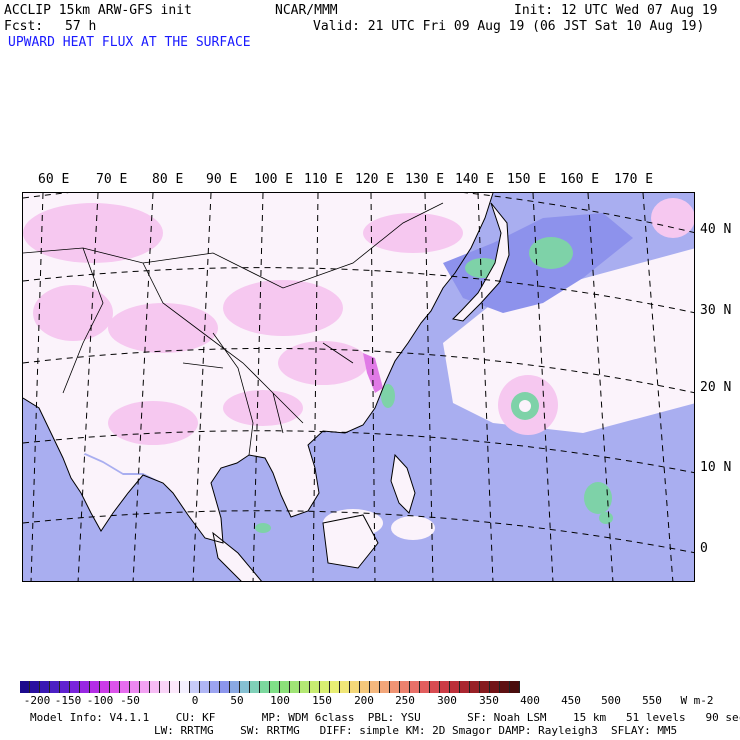 The width and height of the screenshot is (740, 740). I want to click on colorbar-tick-label: -150, so click(68, 700).